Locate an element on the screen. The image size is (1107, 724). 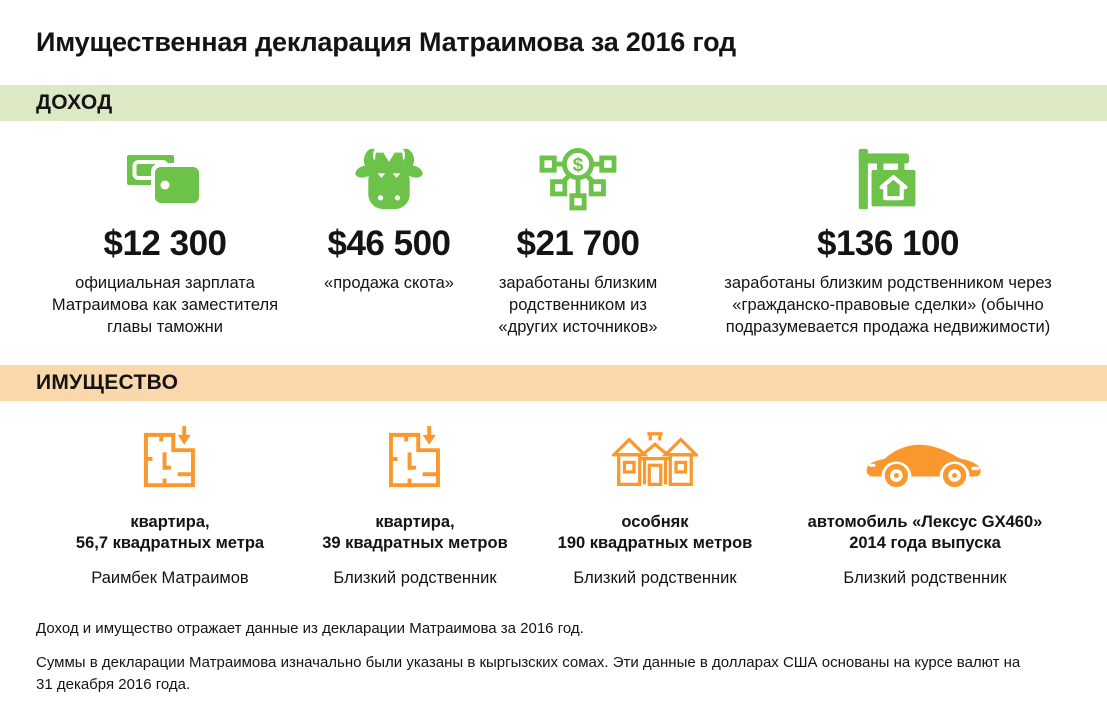
mansion-icon is located at coordinates (655, 460).